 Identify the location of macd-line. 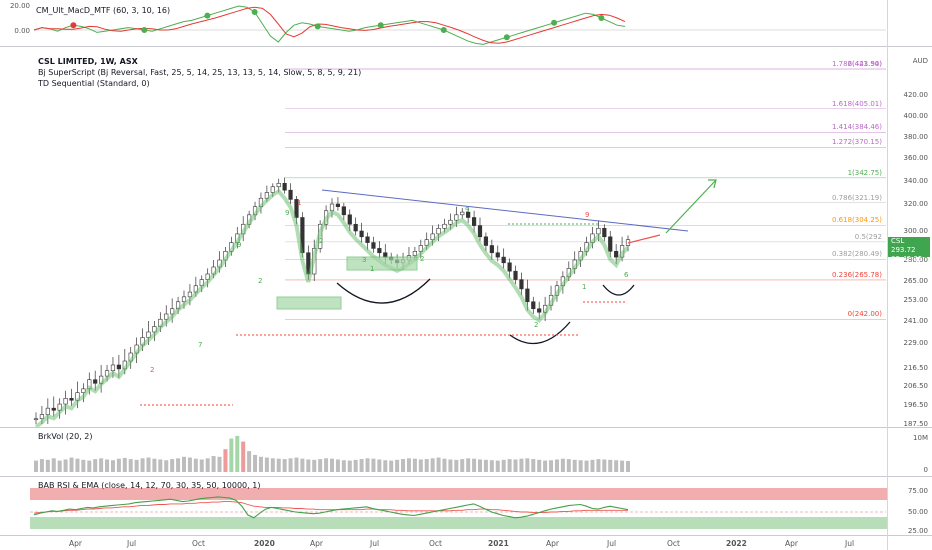
(329, 25).